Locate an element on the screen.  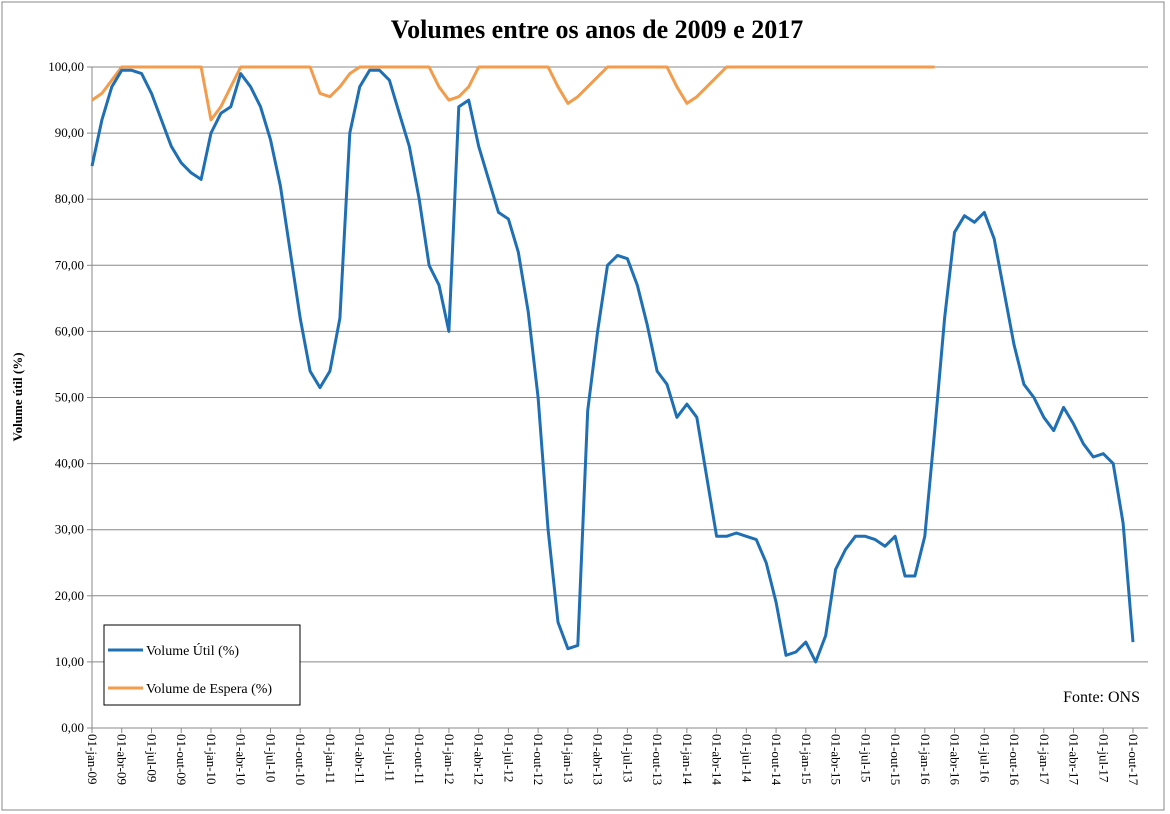
x-tick-label: 01-abr-14 is located at coordinates (717, 759).